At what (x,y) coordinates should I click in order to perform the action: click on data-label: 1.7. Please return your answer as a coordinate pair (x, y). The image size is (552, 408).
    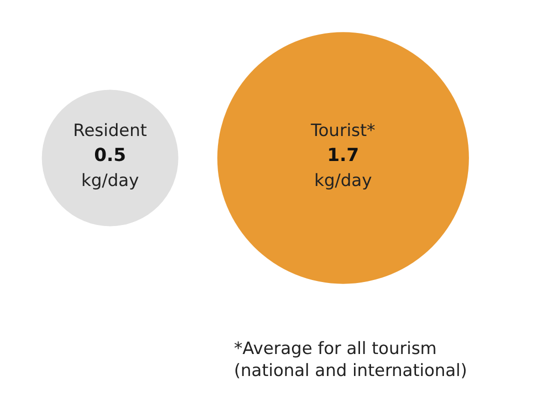
    Looking at the image, I should click on (343, 155).